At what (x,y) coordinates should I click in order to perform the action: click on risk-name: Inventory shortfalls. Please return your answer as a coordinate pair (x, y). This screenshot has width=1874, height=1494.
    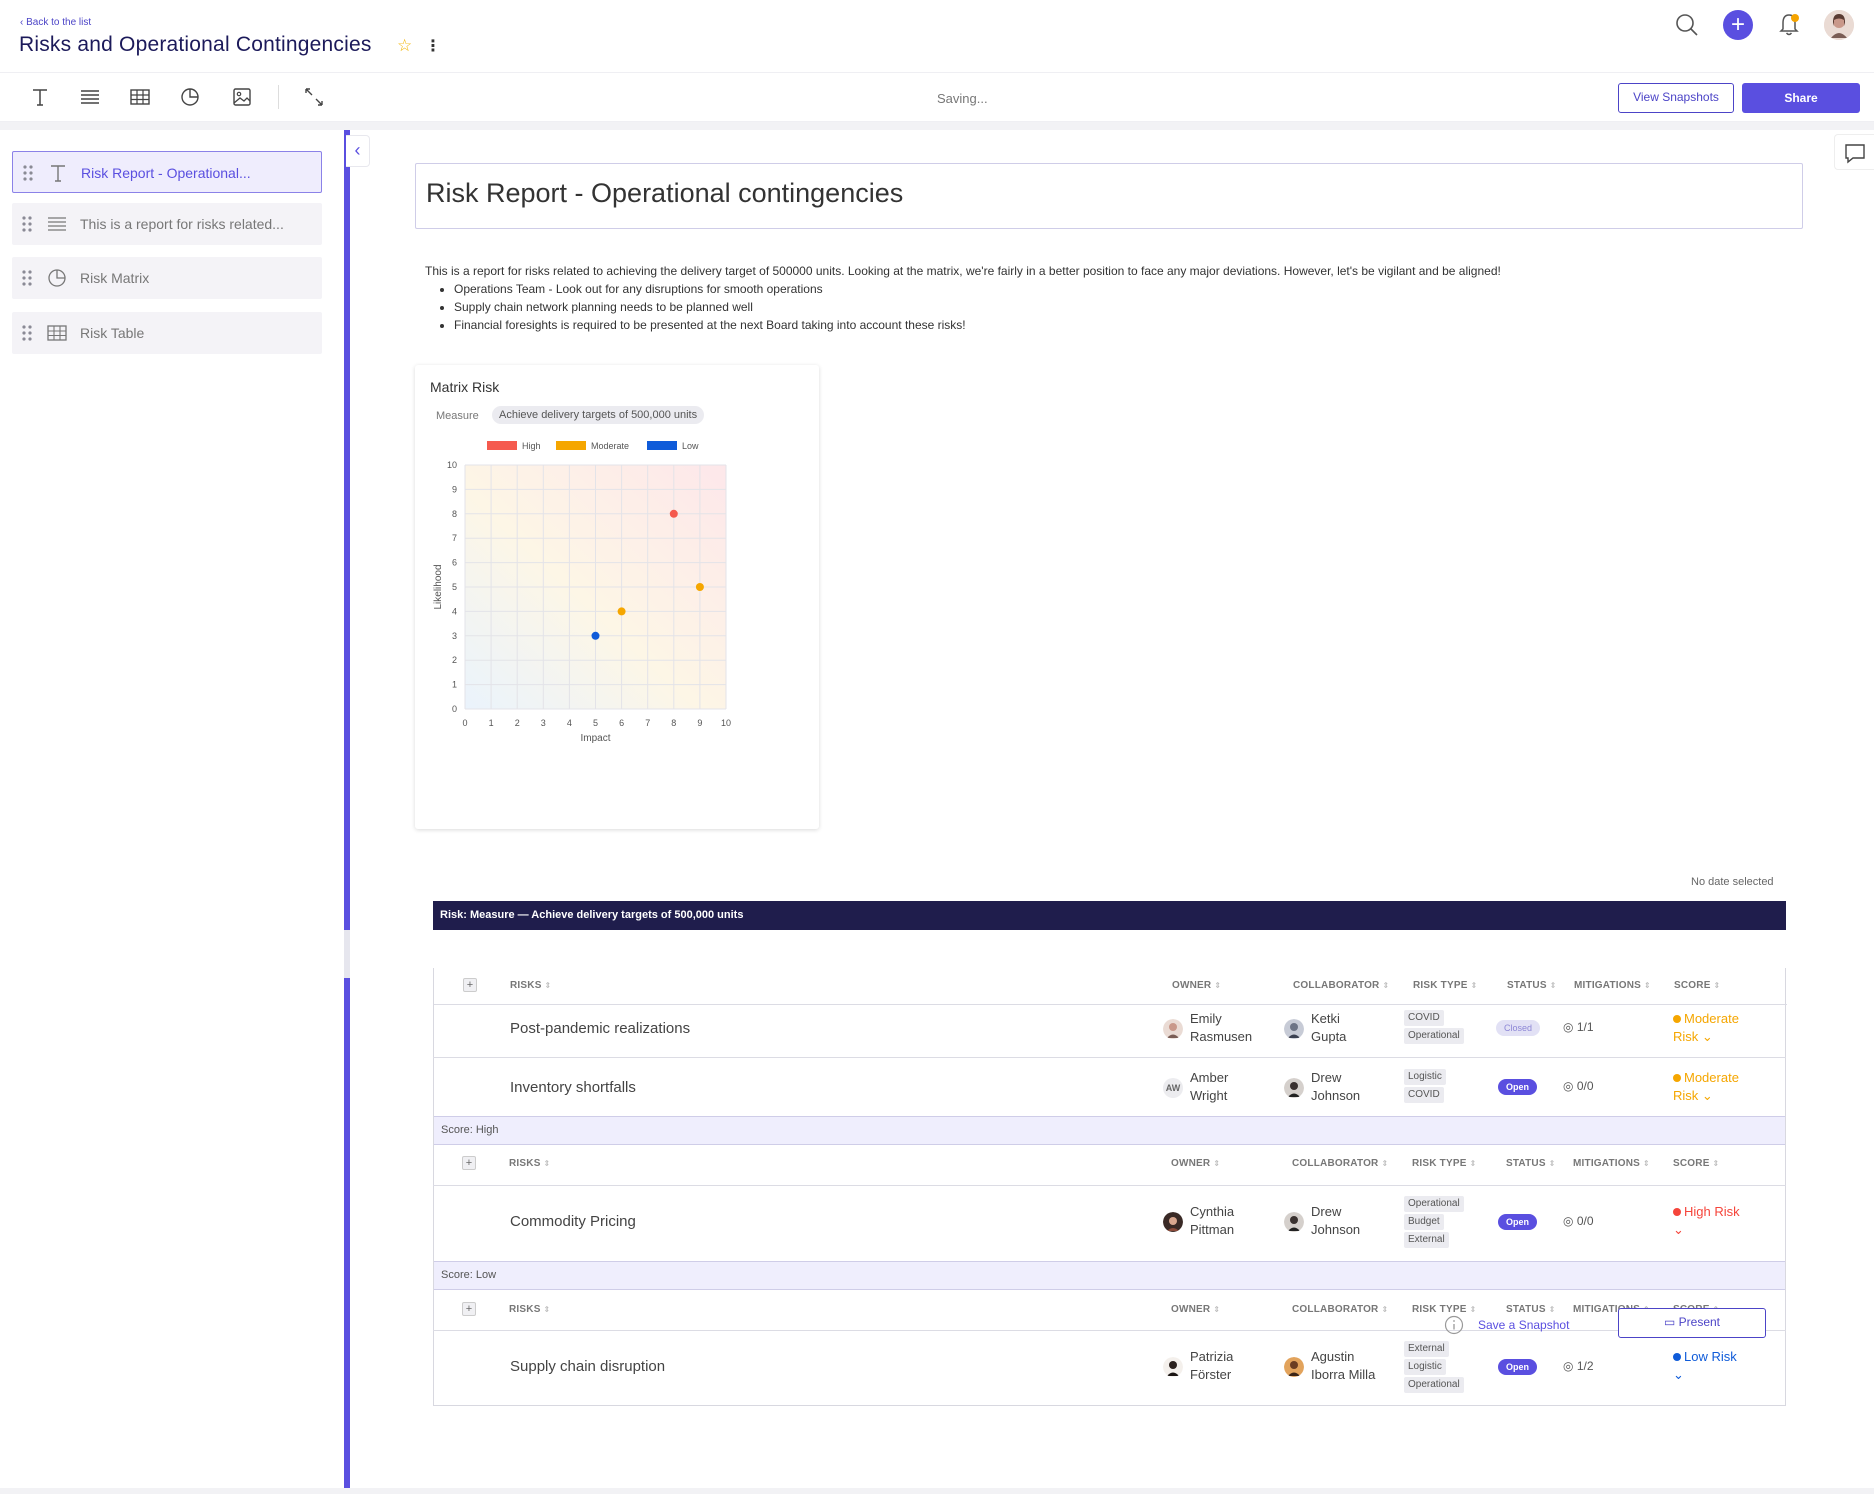
    Looking at the image, I should click on (573, 1087).